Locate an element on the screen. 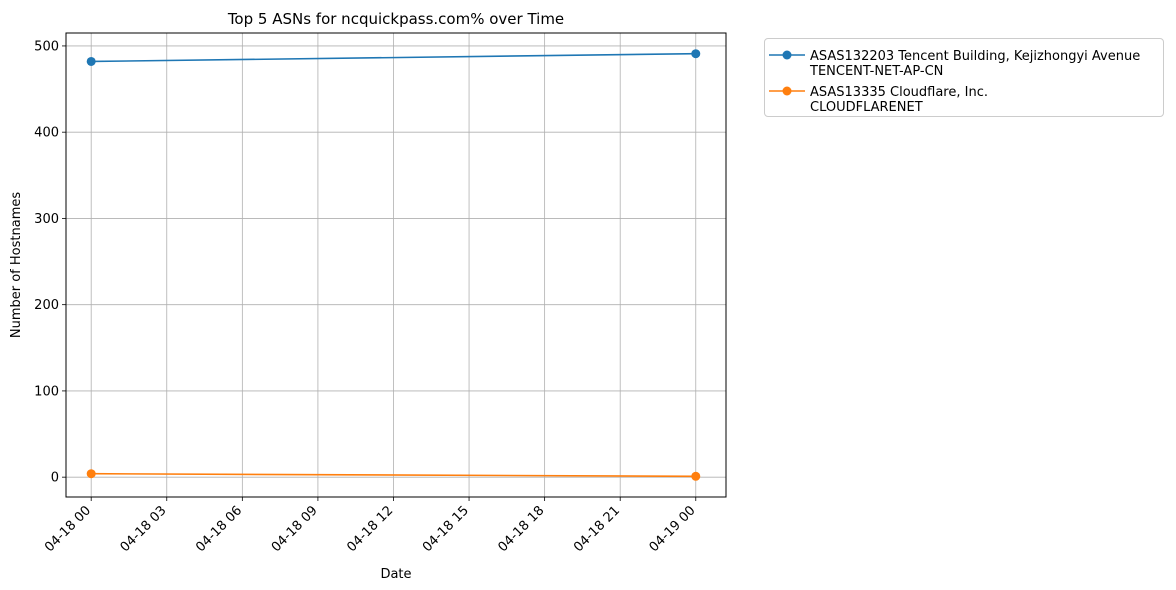  x-tick-label: 04-18 15 is located at coordinates (446, 529).